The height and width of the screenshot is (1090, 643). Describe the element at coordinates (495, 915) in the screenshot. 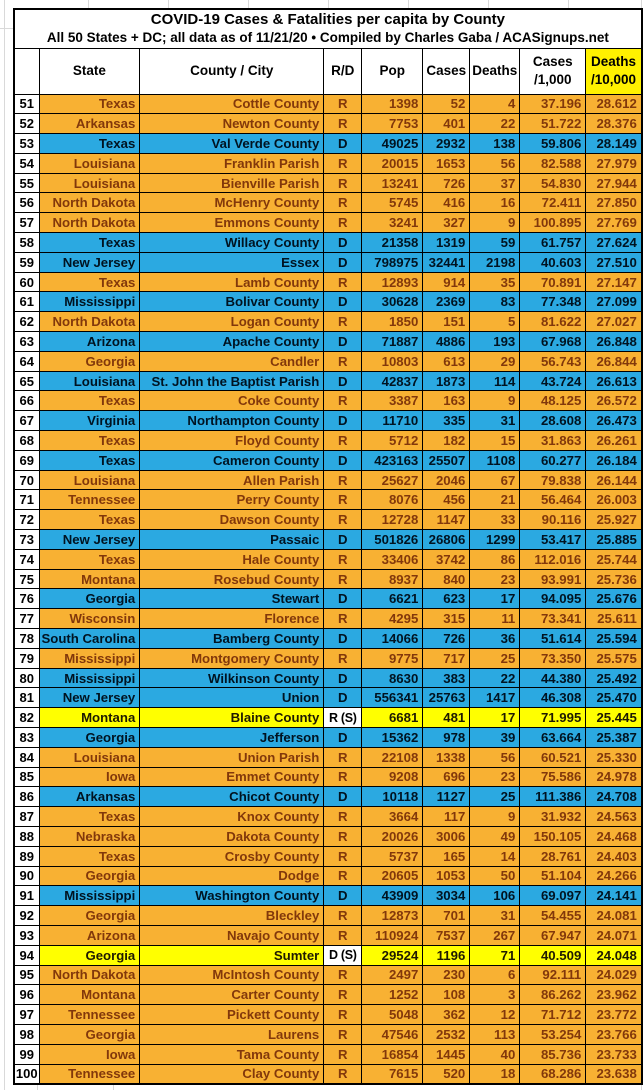

I see `cell-deaths: 31` at that location.